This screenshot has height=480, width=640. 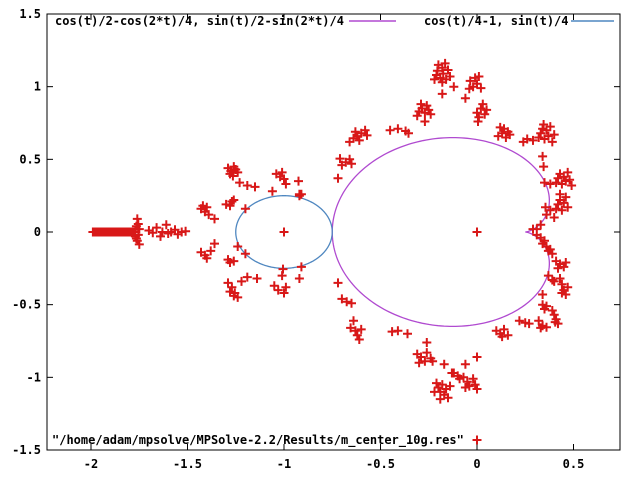 I want to click on legend-marker-plus-icon, so click(x=477, y=440).